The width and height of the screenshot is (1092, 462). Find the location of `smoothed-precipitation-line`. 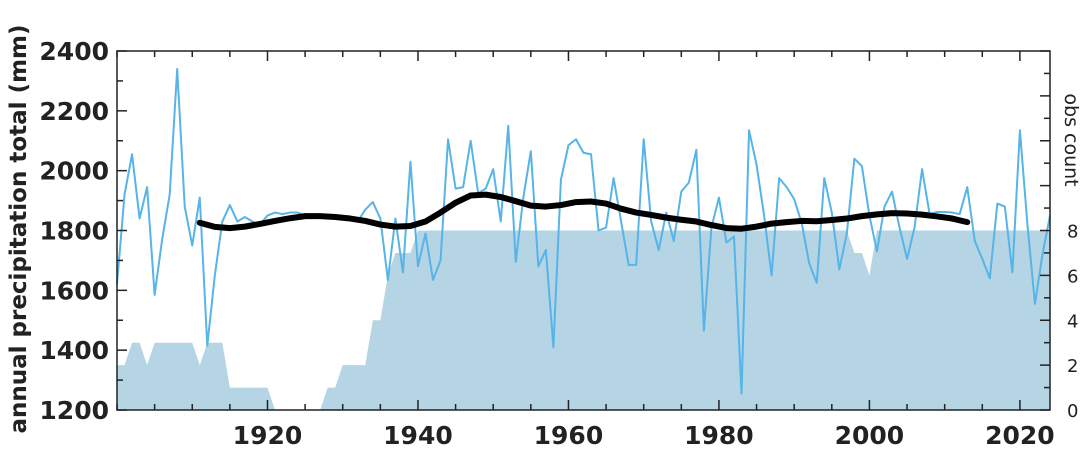

smoothed-precipitation-line is located at coordinates (583, 211).